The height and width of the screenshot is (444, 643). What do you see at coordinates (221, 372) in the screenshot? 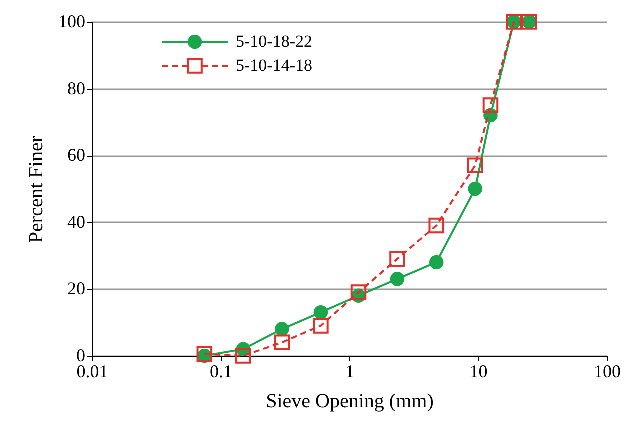
I see `x-tick-label: 0.1` at bounding box center [221, 372].